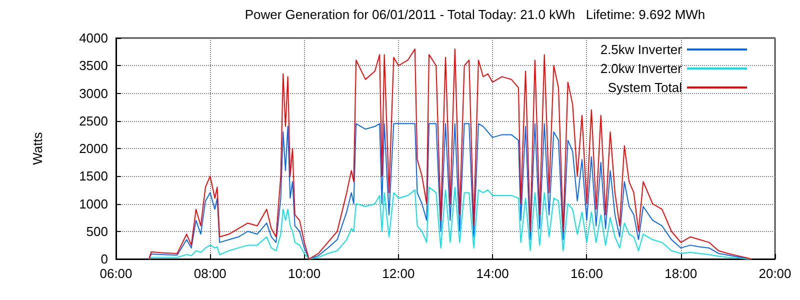 The width and height of the screenshot is (800, 300). I want to click on legend-label: 2.5kw Inverter, so click(641, 49).